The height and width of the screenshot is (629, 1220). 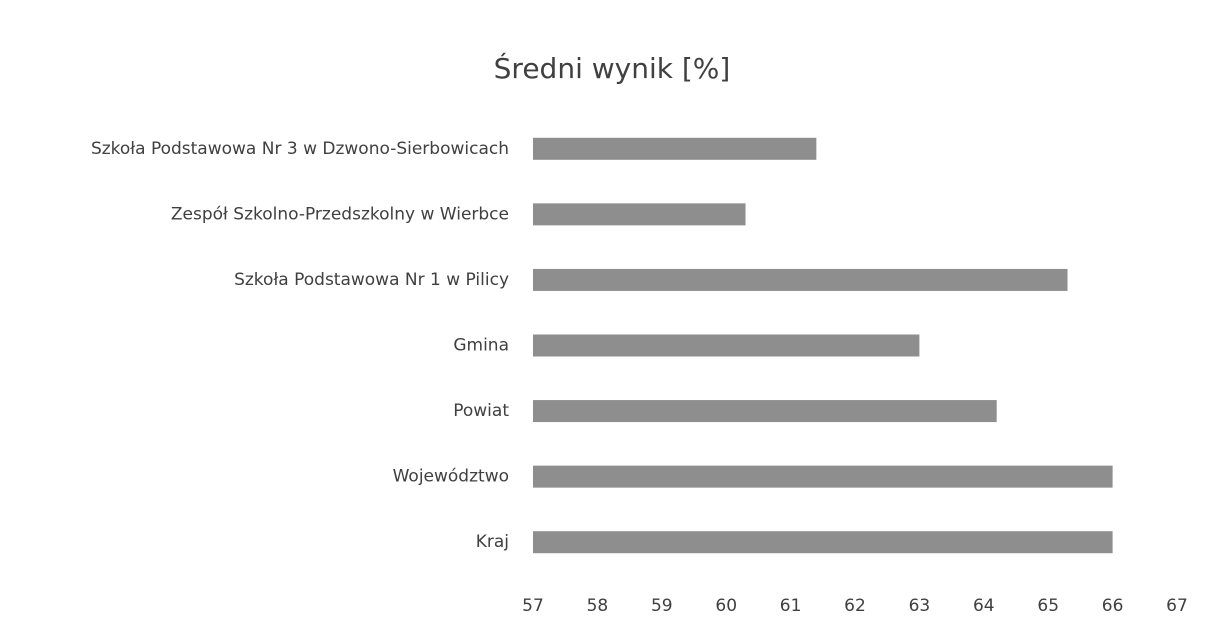 What do you see at coordinates (1048, 606) in the screenshot?
I see `x-tick-label: 65` at bounding box center [1048, 606].